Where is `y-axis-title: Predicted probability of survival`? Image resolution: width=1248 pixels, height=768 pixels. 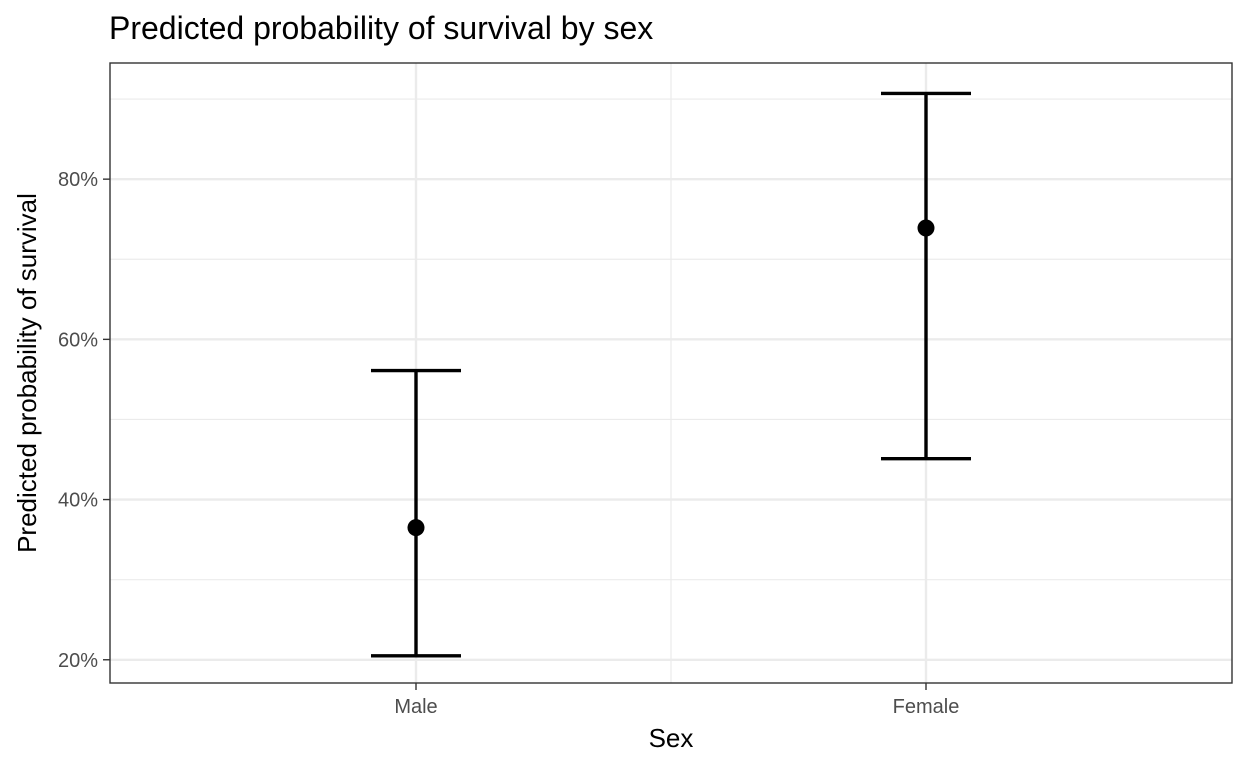
y-axis-title: Predicted probability of survival is located at coordinates (27, 373).